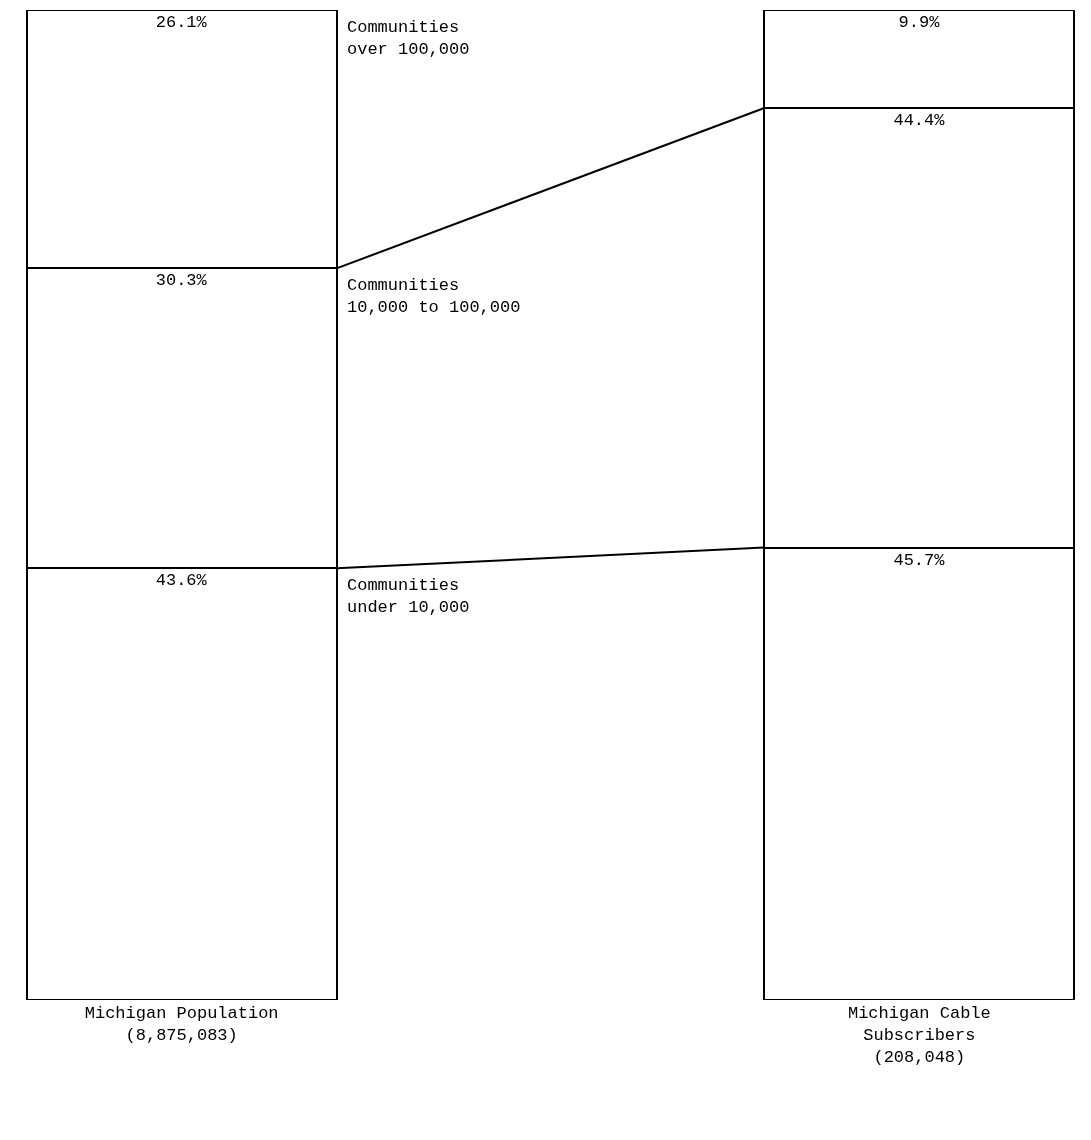 This screenshot has height=1140, width=1091. Describe the element at coordinates (919, 121) in the screenshot. I see `data-label: 44.4%` at that location.